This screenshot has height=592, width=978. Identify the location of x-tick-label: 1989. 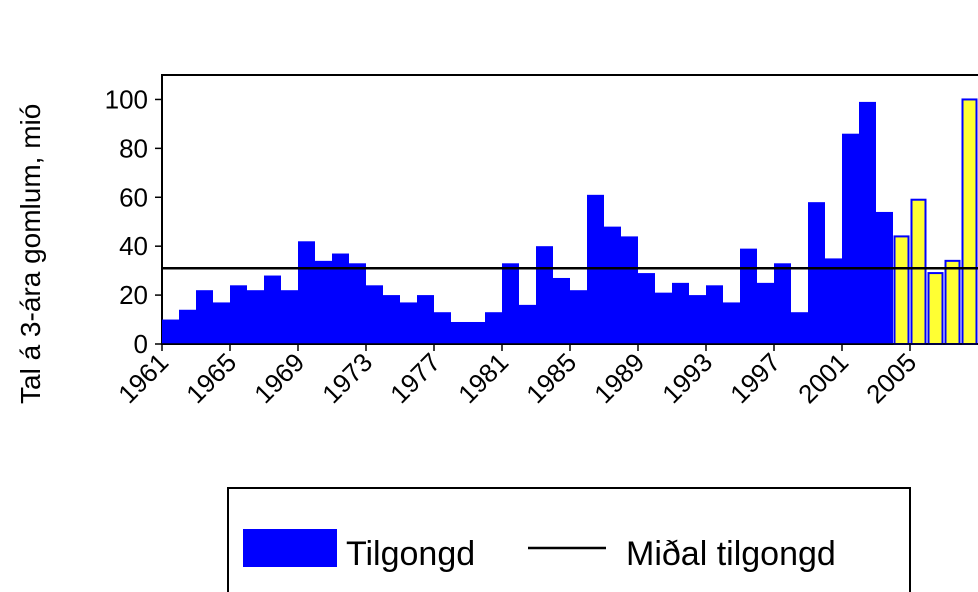
(619, 378).